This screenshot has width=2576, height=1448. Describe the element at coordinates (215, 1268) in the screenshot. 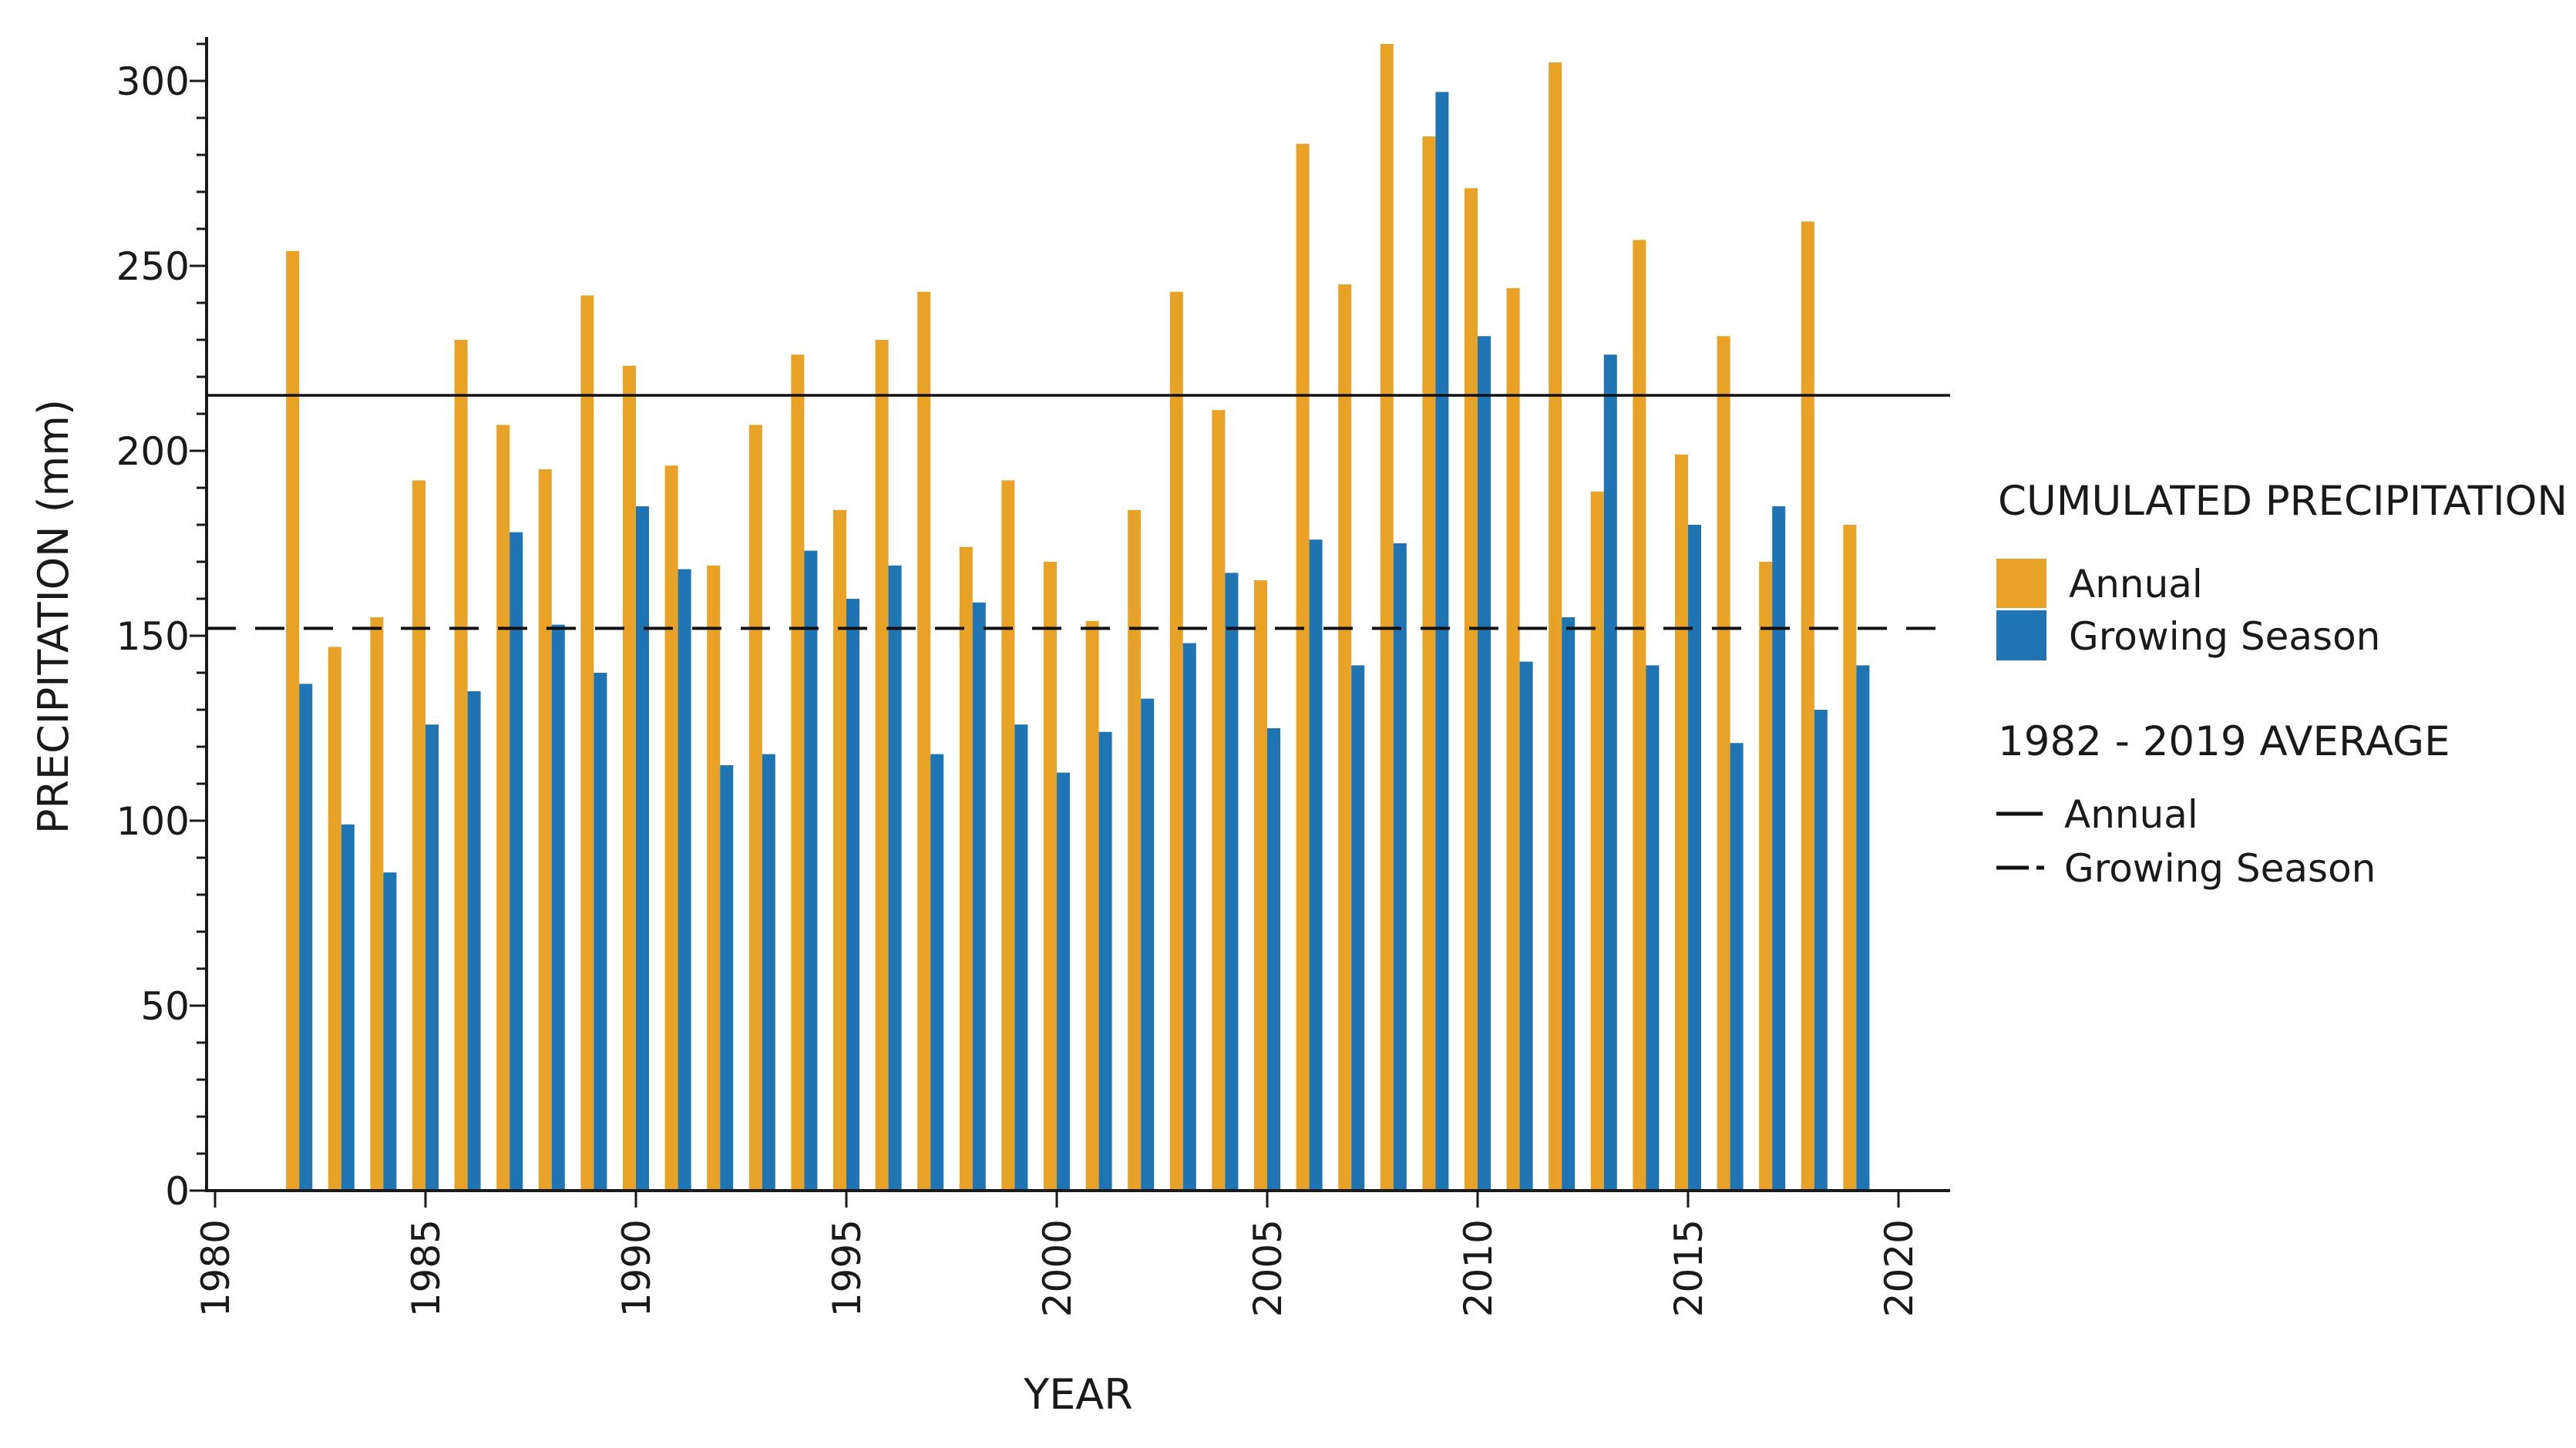

I see `x-tick-label: 1980` at that location.